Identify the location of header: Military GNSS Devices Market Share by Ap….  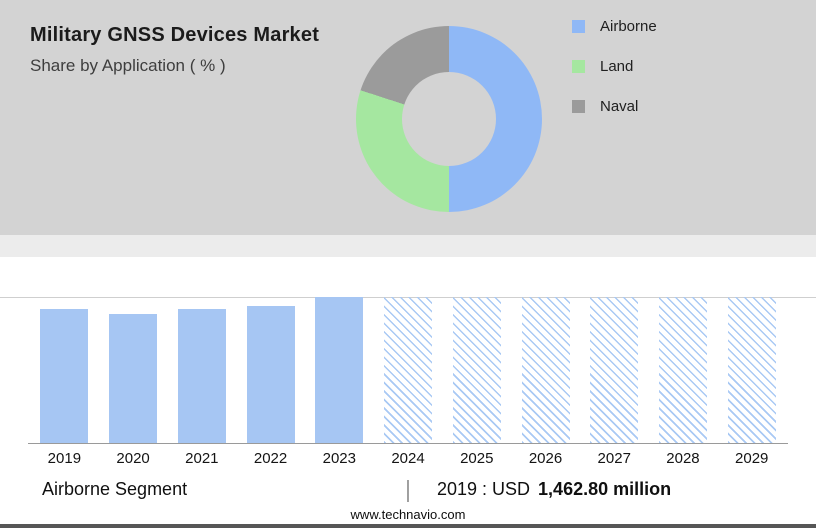
(174, 50).